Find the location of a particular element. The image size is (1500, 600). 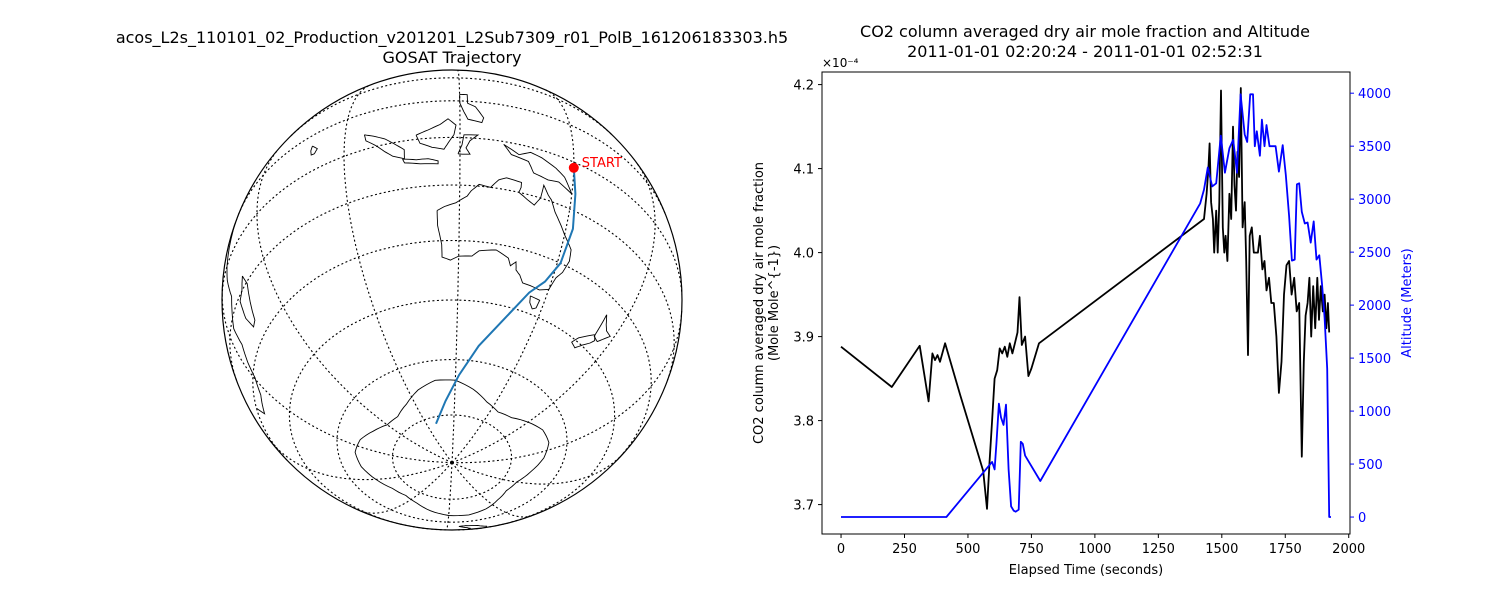

y2-tick-label: 1000 is located at coordinates (1374, 412).